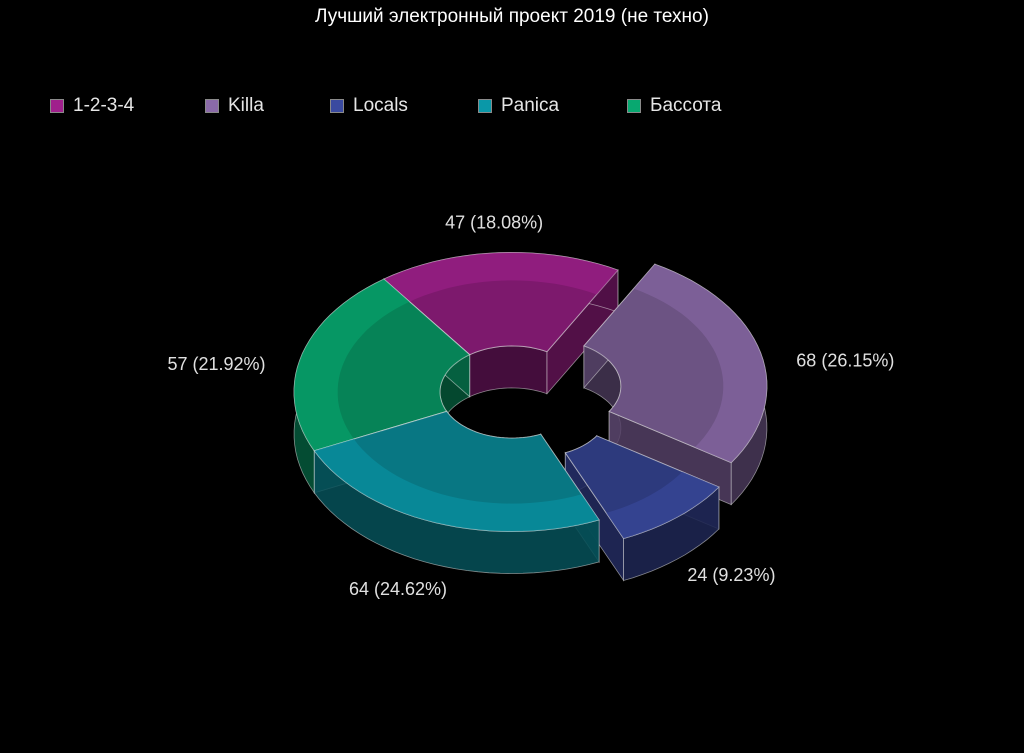  What do you see at coordinates (686, 105) in the screenshot?
I see `legend-label: Бассота` at bounding box center [686, 105].